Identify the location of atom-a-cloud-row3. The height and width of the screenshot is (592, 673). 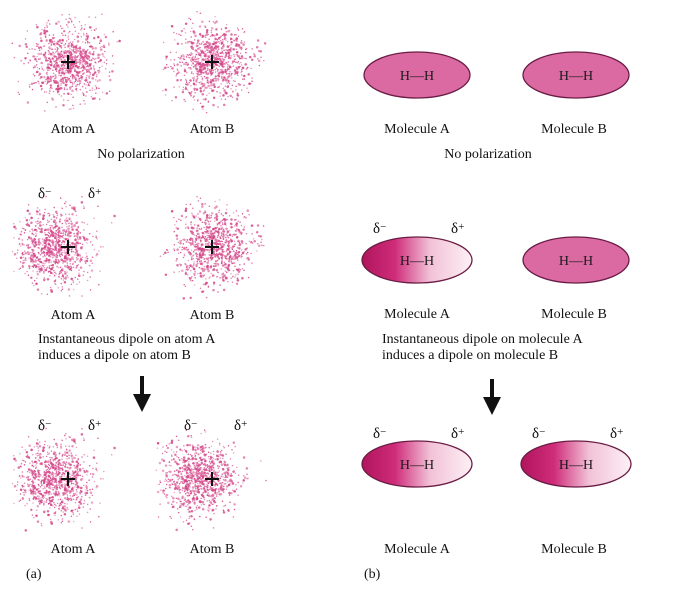
(63, 479).